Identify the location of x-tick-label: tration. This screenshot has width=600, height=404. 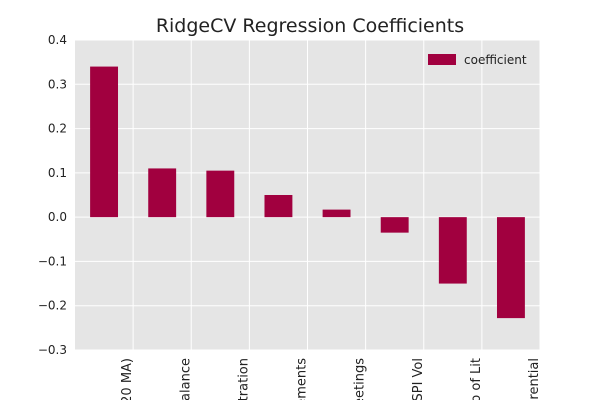
(243, 379).